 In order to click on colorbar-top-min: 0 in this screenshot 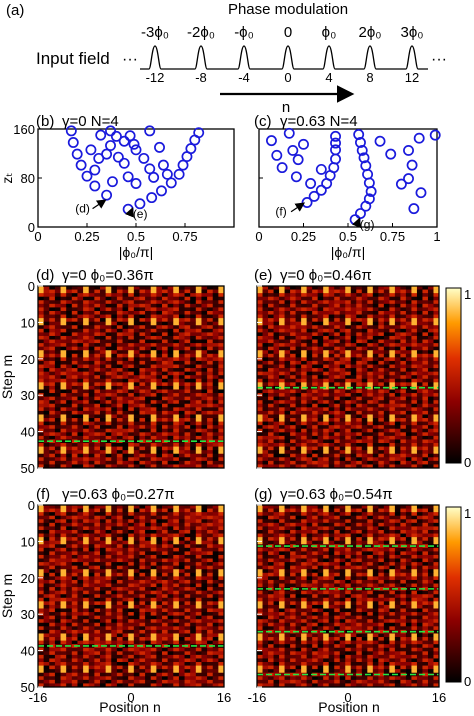, I will do `click(467, 462)`.